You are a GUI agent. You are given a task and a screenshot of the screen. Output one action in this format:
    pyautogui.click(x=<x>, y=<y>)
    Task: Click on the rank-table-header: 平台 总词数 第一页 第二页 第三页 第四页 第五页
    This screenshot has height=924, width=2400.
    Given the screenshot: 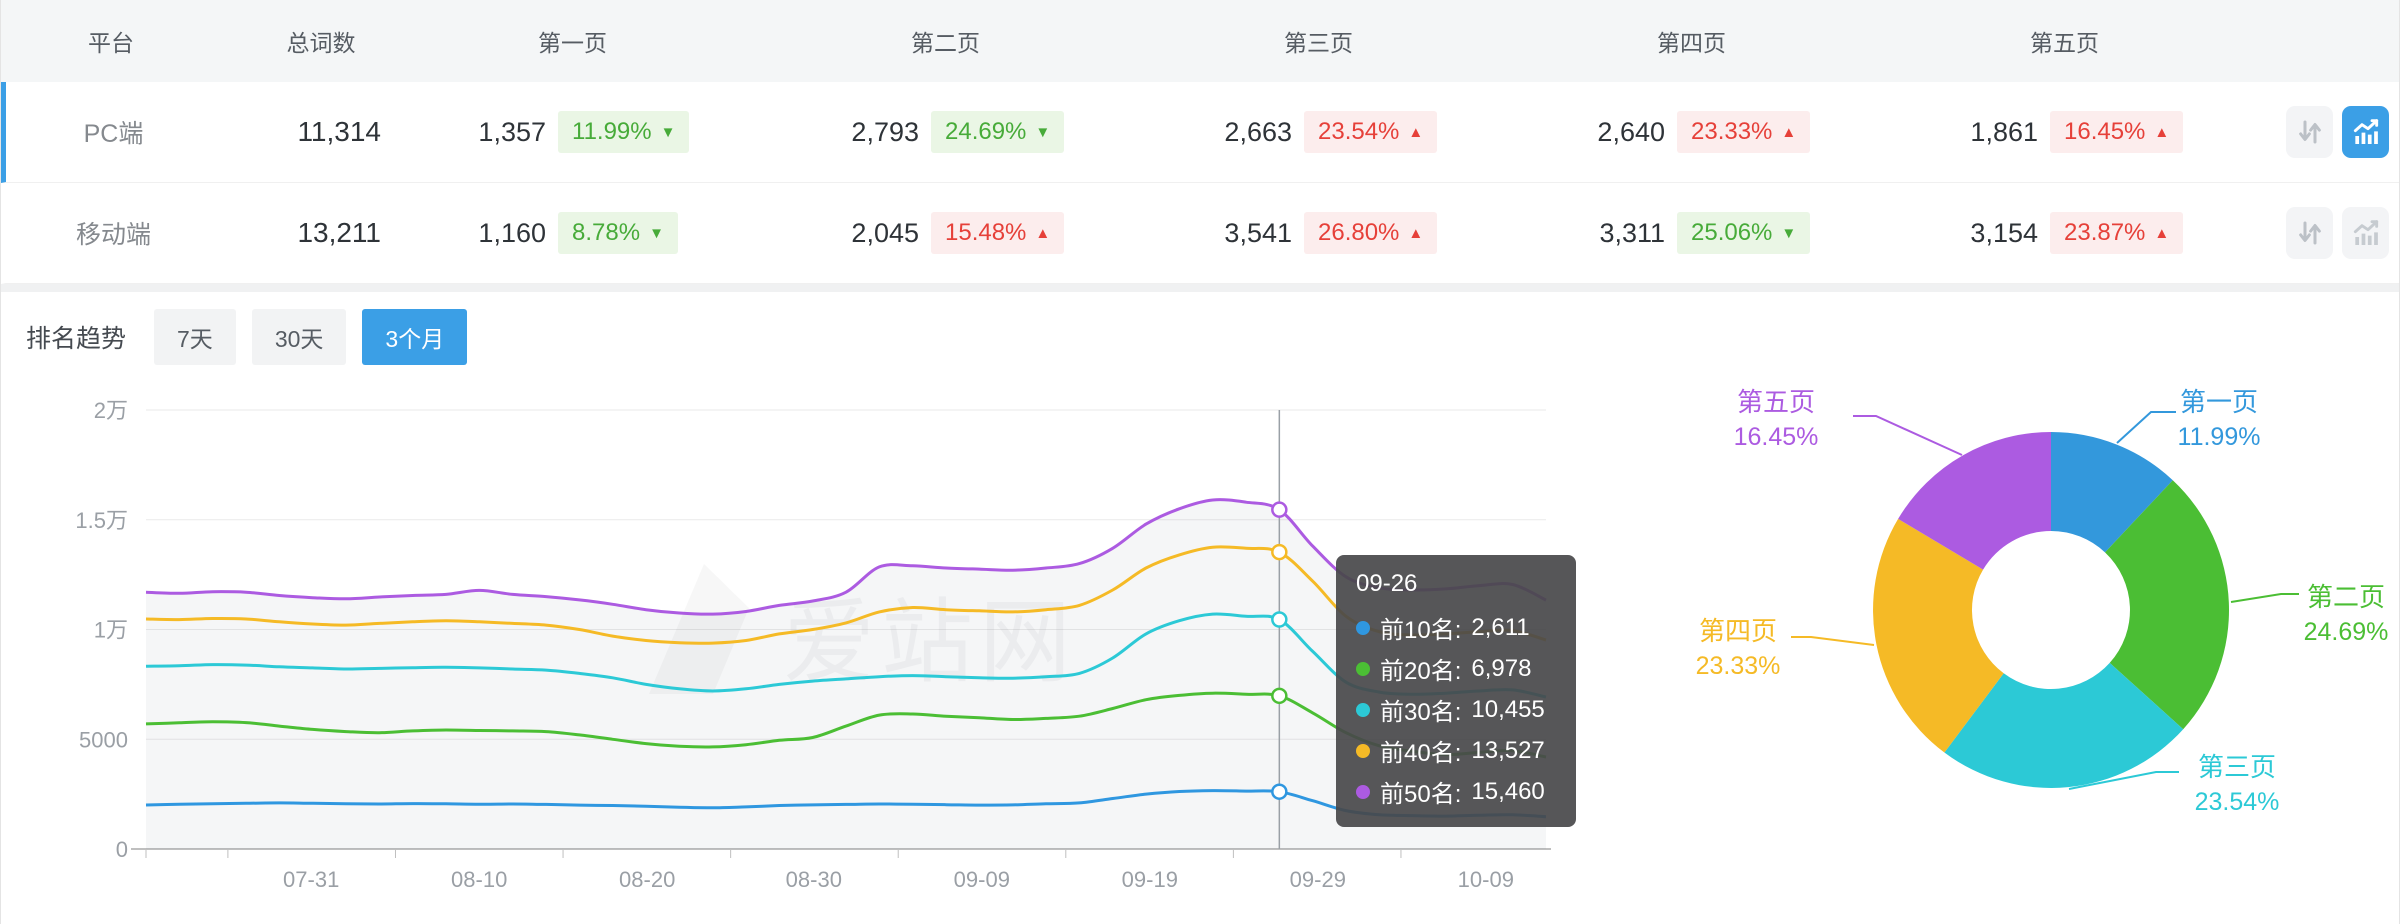 What is the action you would take?
    pyautogui.click(x=1200, y=41)
    